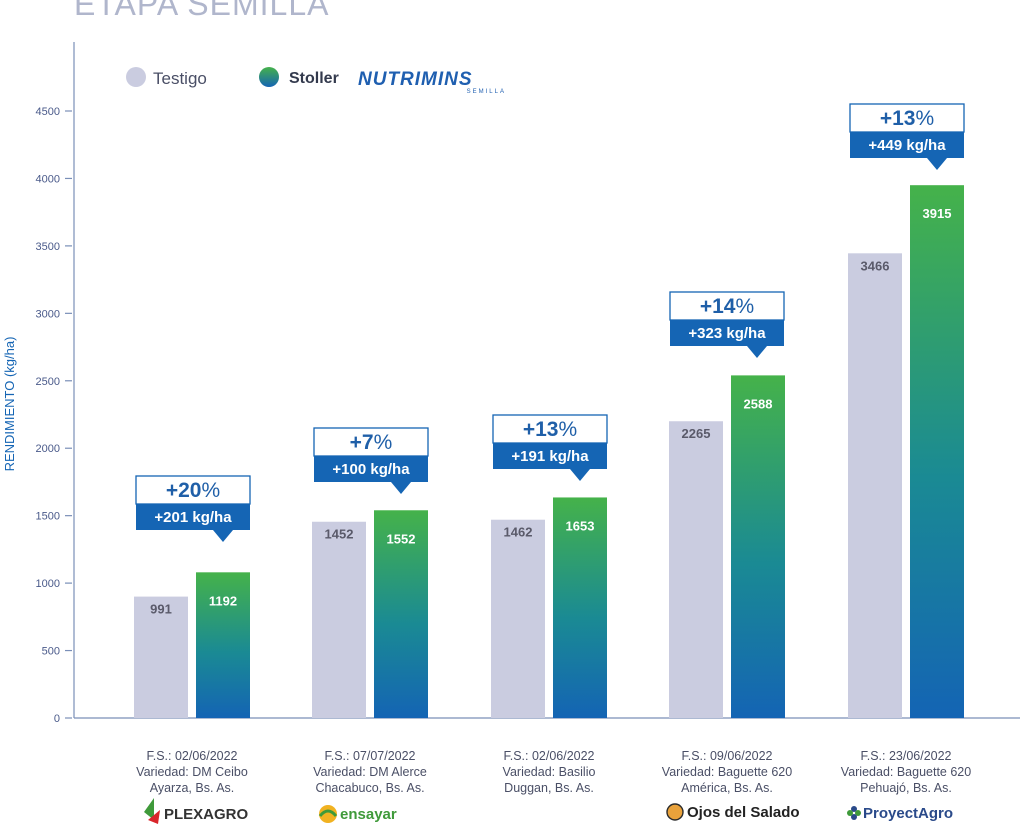 The image size is (1024, 835). Describe the element at coordinates (369, 788) in the screenshot. I see `category-label-line: Chacabuco, Bs. As.` at that location.